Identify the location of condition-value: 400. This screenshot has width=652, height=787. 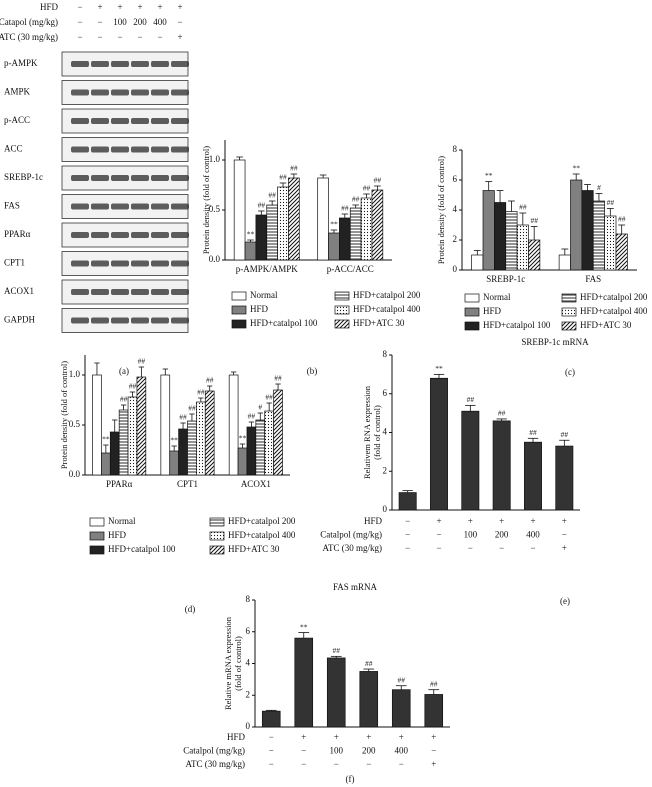
(533, 535).